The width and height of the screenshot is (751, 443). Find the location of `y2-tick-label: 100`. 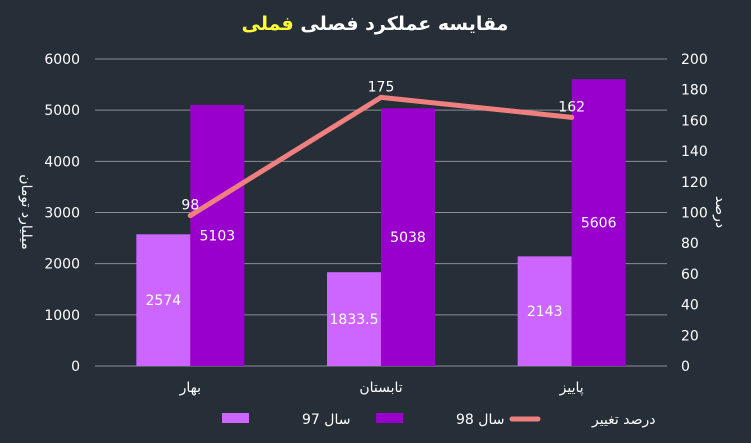

y2-tick-label: 100 is located at coordinates (694, 214).